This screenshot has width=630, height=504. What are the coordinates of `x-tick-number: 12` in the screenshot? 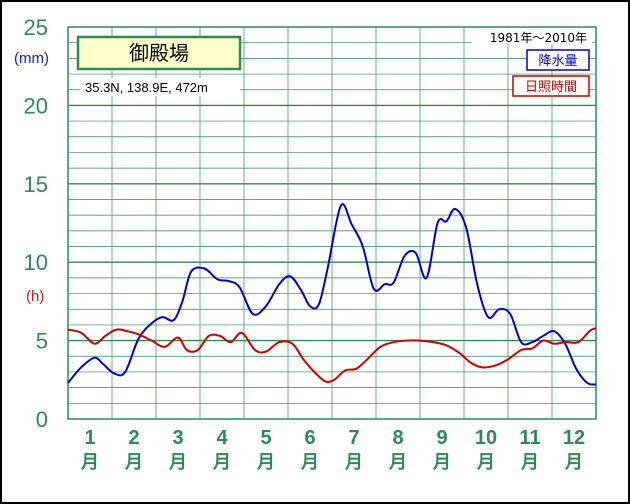 It's located at (574, 438).